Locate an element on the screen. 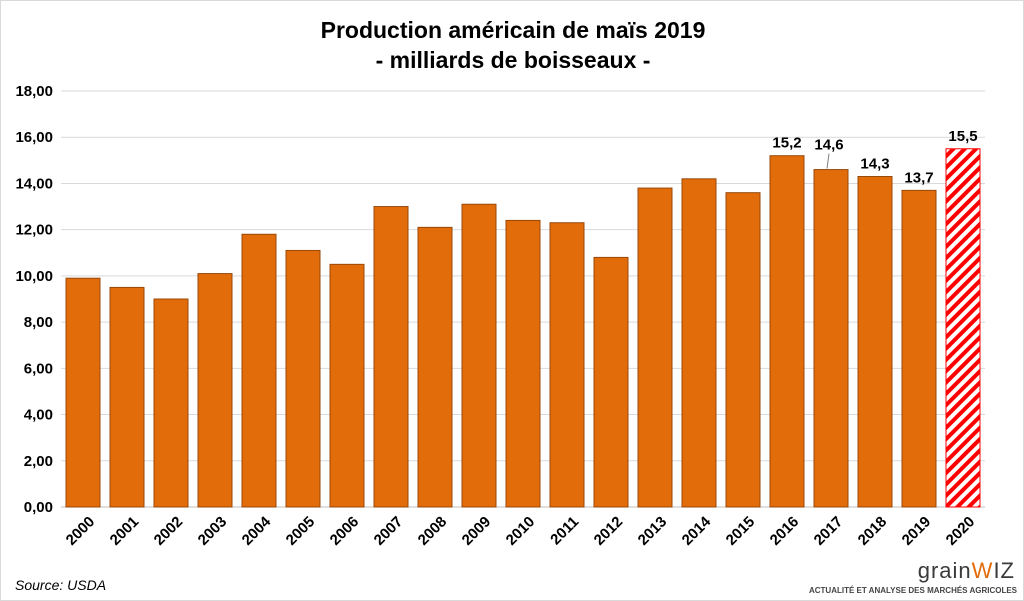 The width and height of the screenshot is (1024, 601). x-tick-label: 2000 is located at coordinates (81, 531).